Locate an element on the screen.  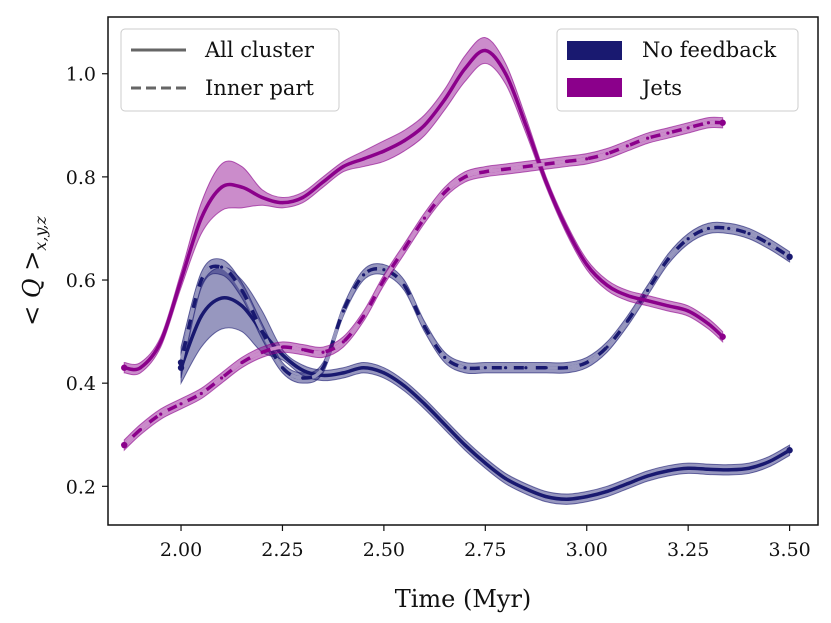
style-legend: All cluster Inner part is located at coordinates (230, 70).